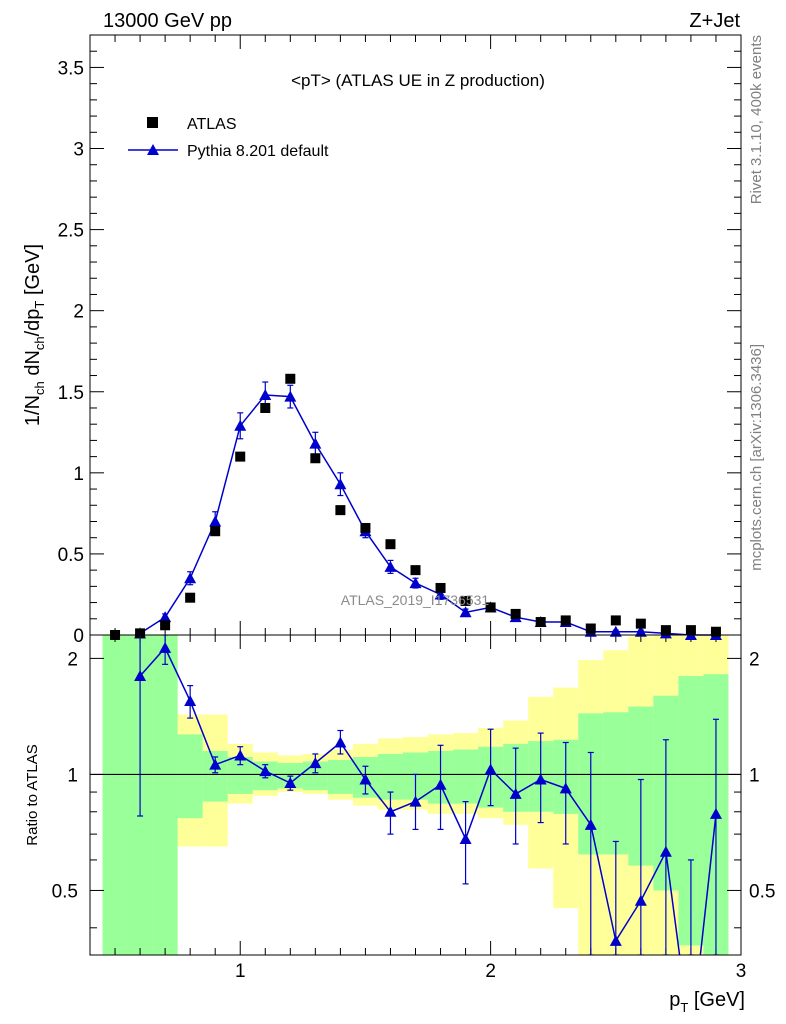 Image resolution: width=786 pixels, height=1024 pixels. What do you see at coordinates (212, 124) in the screenshot?
I see `legend-atlas-label: ATLAS` at bounding box center [212, 124].